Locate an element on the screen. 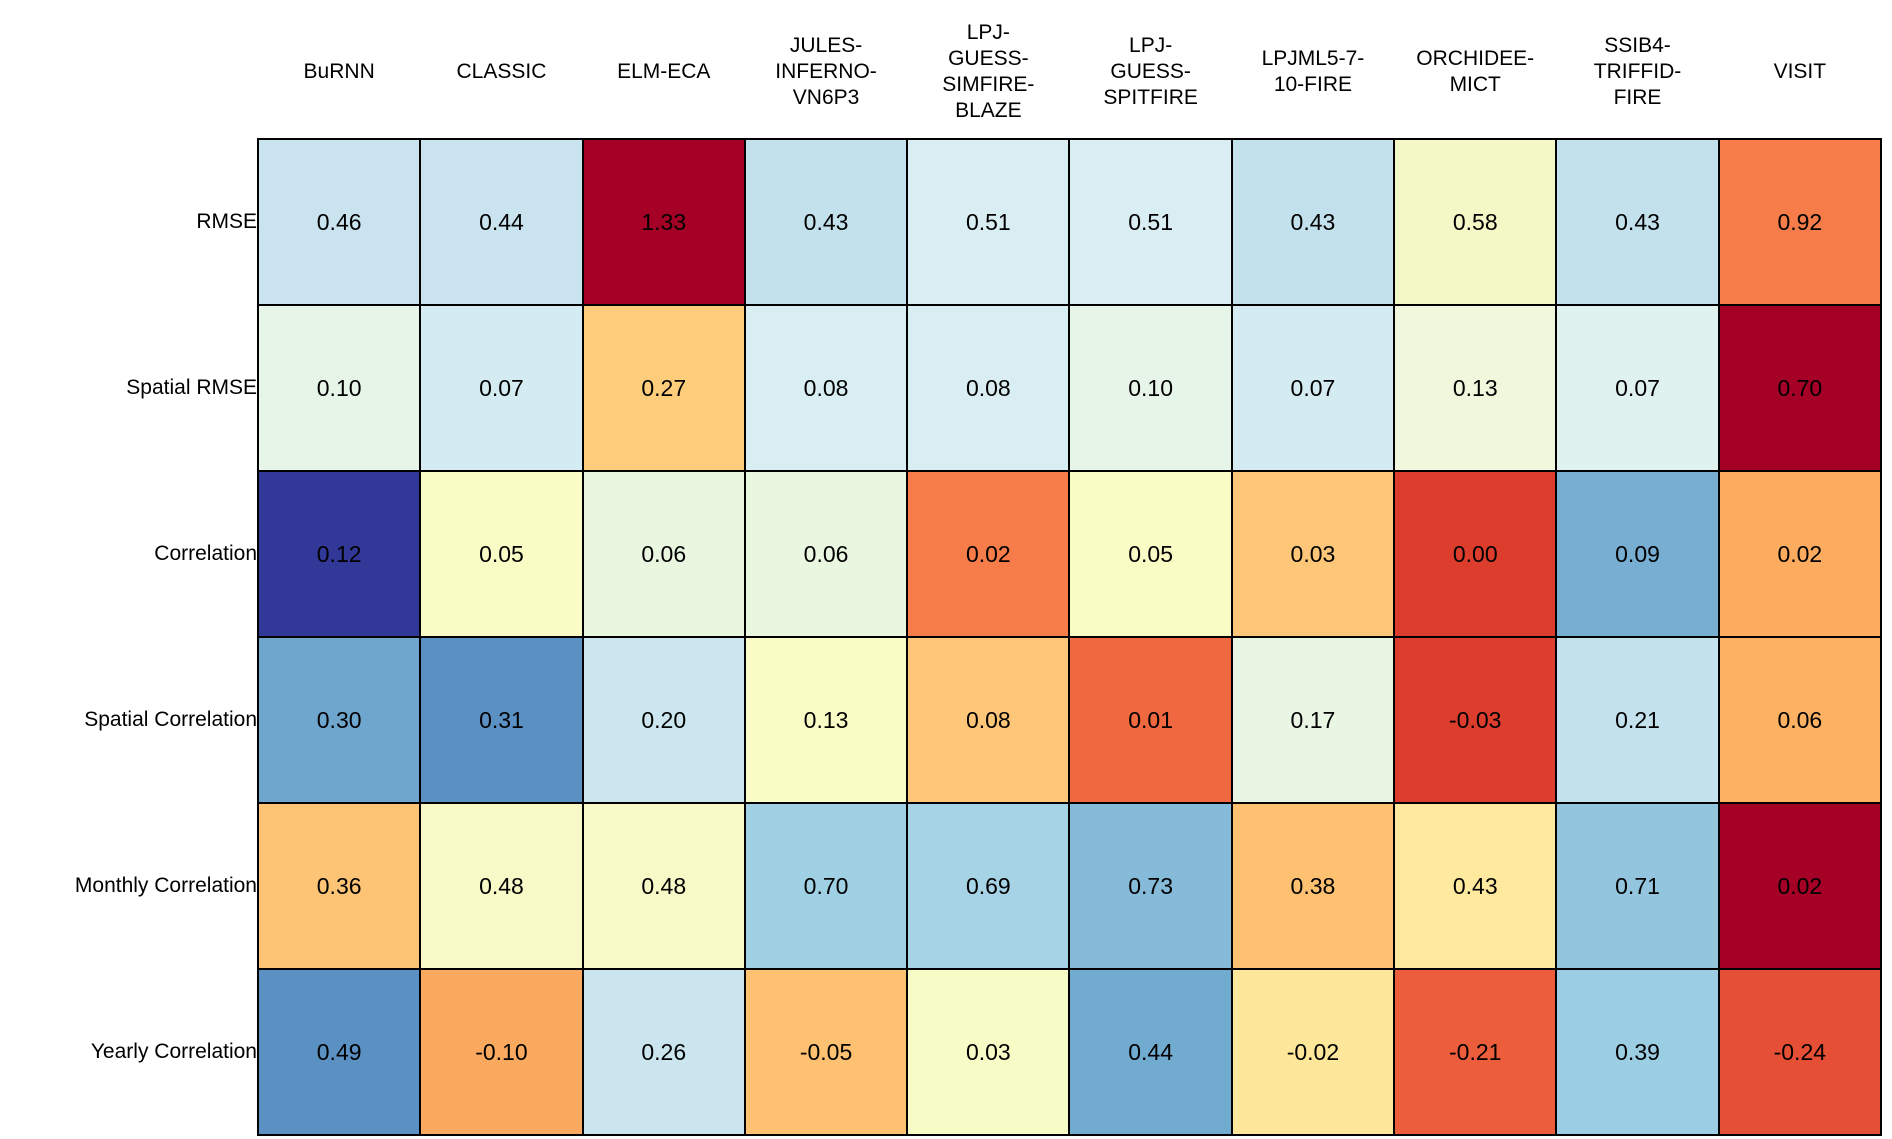 The height and width of the screenshot is (1139, 1892). heatmap-cell: 0.36 is located at coordinates (339, 886).